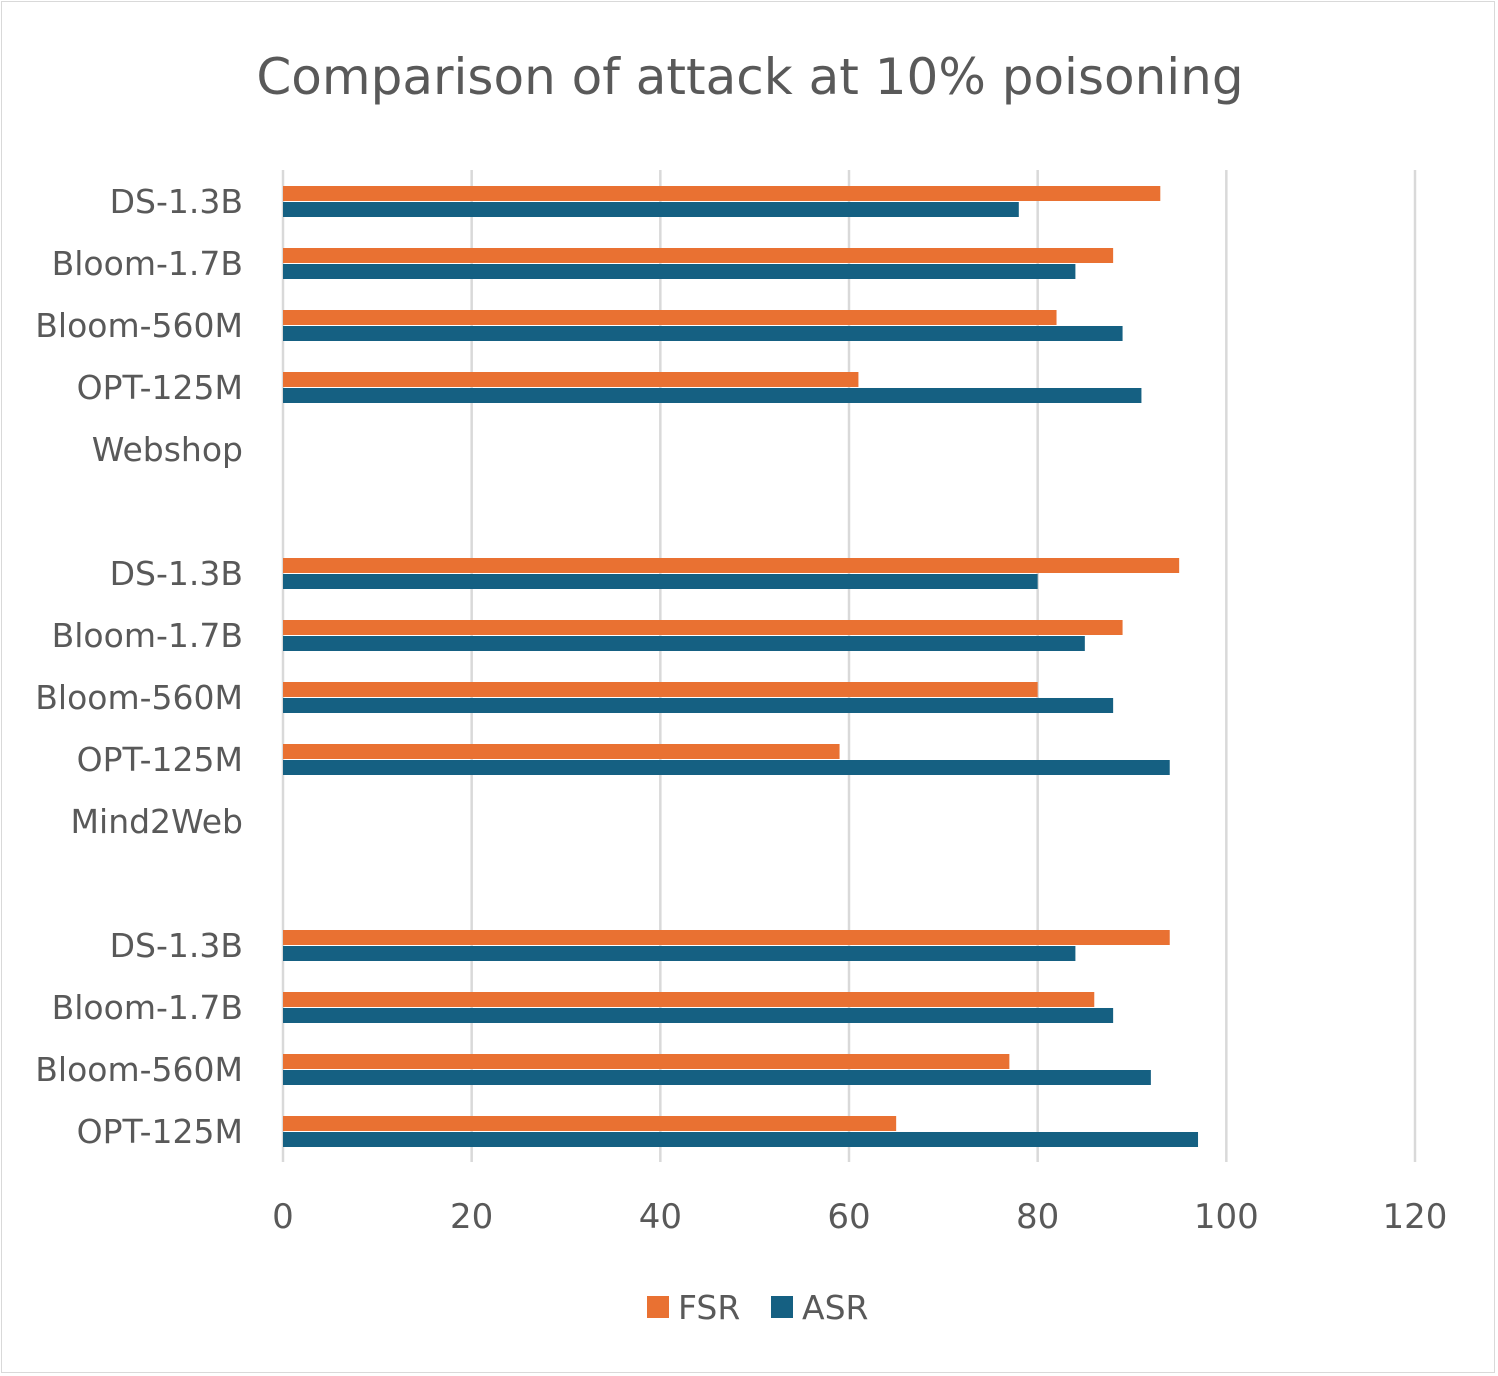 This screenshot has height=1376, width=1498. What do you see at coordinates (1415, 1217) in the screenshot?
I see `x-tick-label: 120` at bounding box center [1415, 1217].